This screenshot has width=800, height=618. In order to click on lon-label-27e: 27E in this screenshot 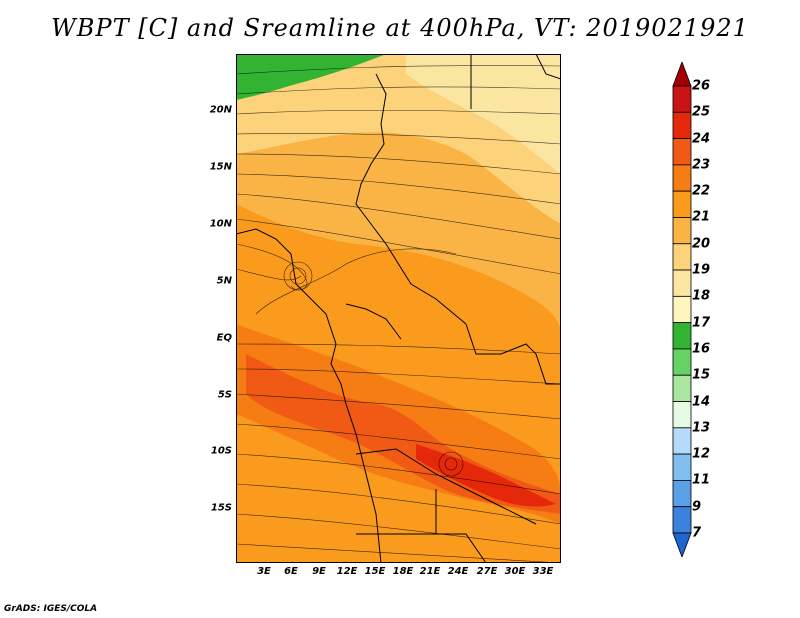, I will do `click(487, 571)`.